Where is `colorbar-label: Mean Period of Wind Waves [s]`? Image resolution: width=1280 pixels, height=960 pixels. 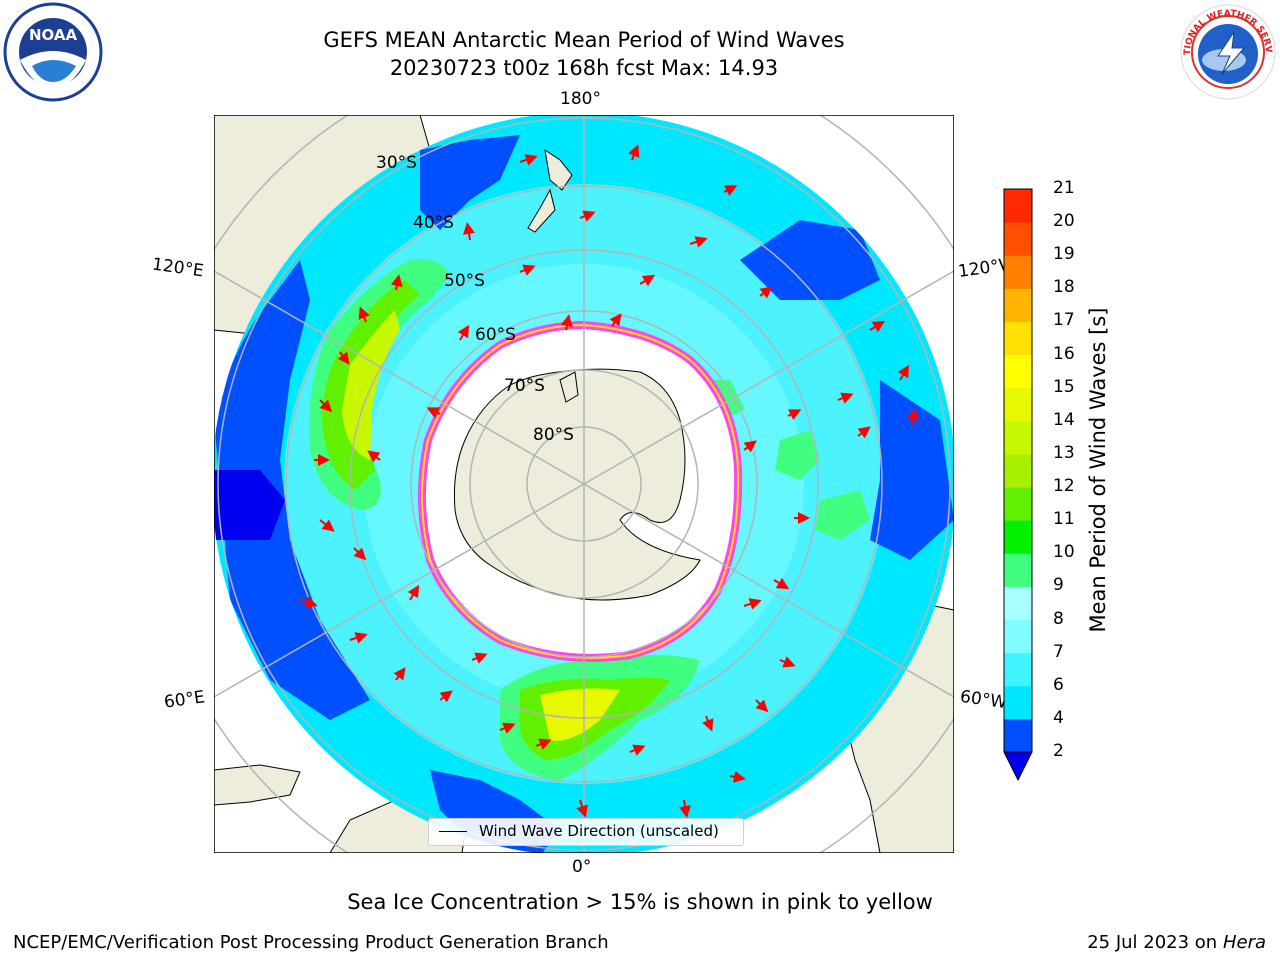
colorbar-label: Mean Period of Wind Waves [s] is located at coordinates (1098, 470).